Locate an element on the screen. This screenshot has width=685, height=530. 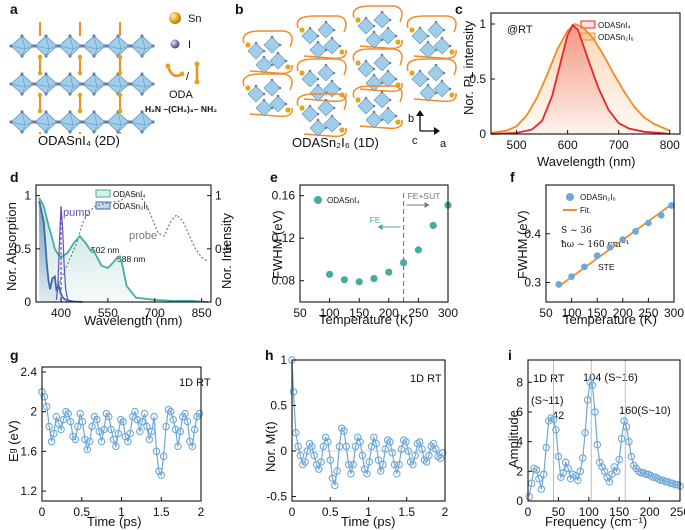
annotation-s11: (S~11) is located at coordinates (547, 401).